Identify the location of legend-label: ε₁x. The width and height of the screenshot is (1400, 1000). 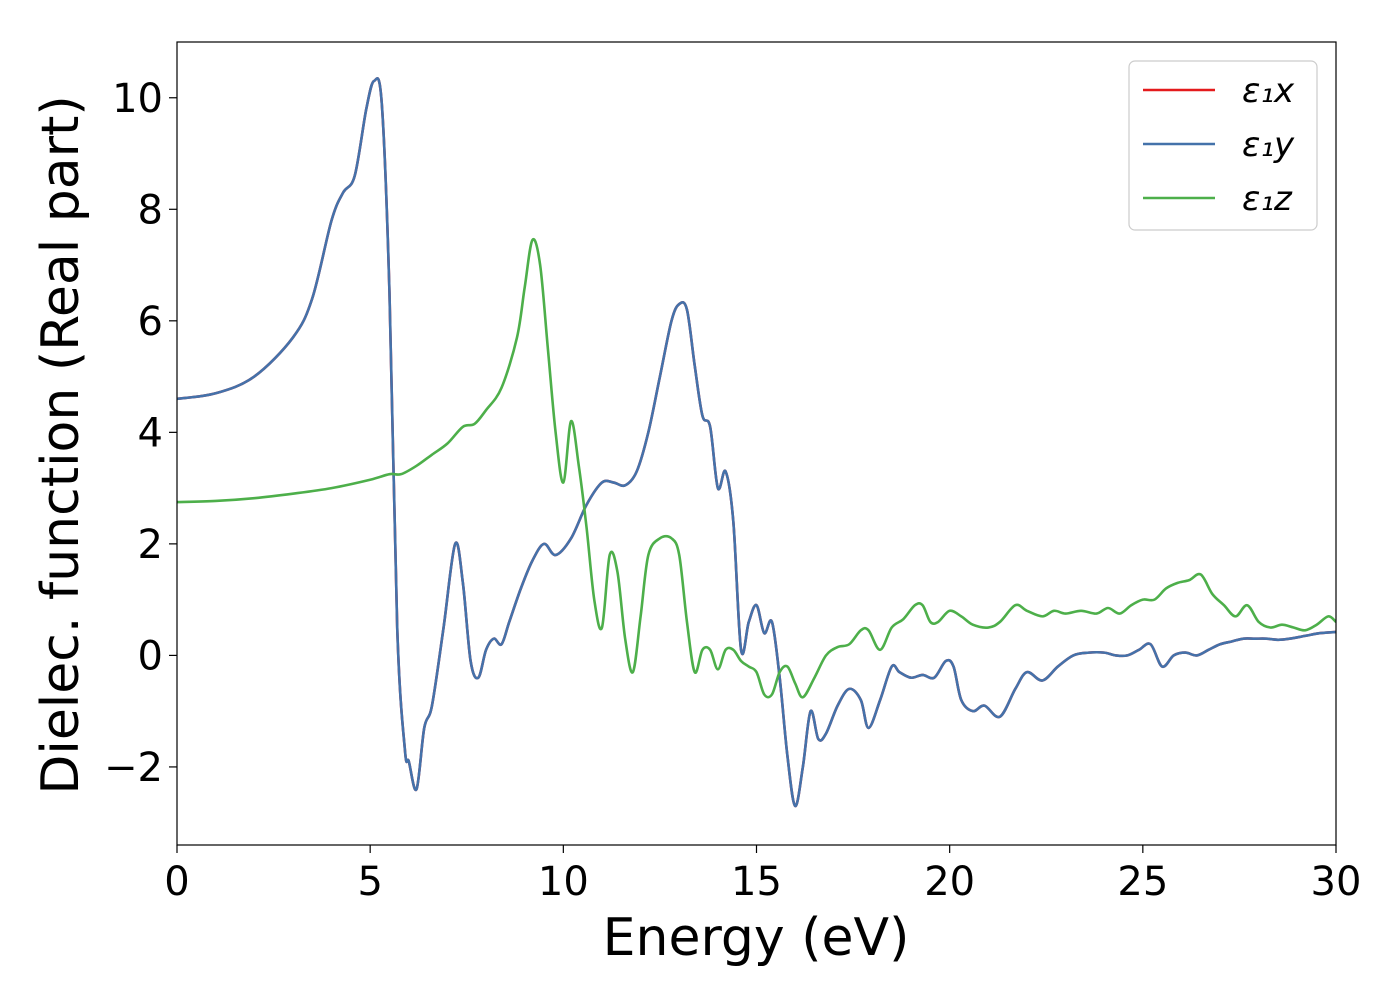
(1268, 91).